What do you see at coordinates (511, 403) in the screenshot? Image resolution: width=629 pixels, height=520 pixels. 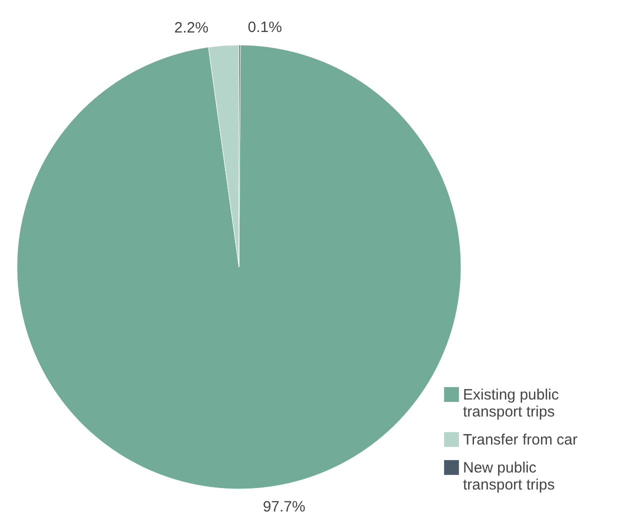 I see `legend-label: Existing public transport trips` at bounding box center [511, 403].